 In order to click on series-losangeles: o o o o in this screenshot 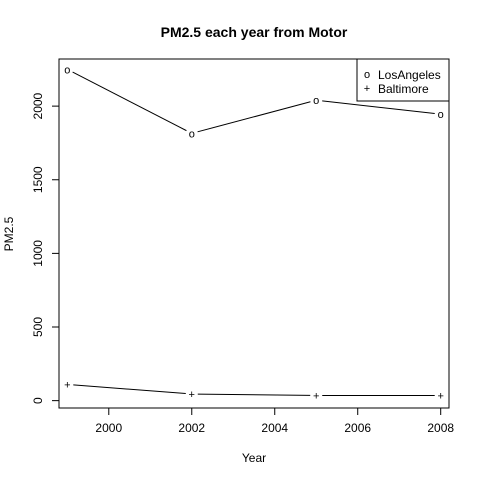, I will do `click(254, 102)`.